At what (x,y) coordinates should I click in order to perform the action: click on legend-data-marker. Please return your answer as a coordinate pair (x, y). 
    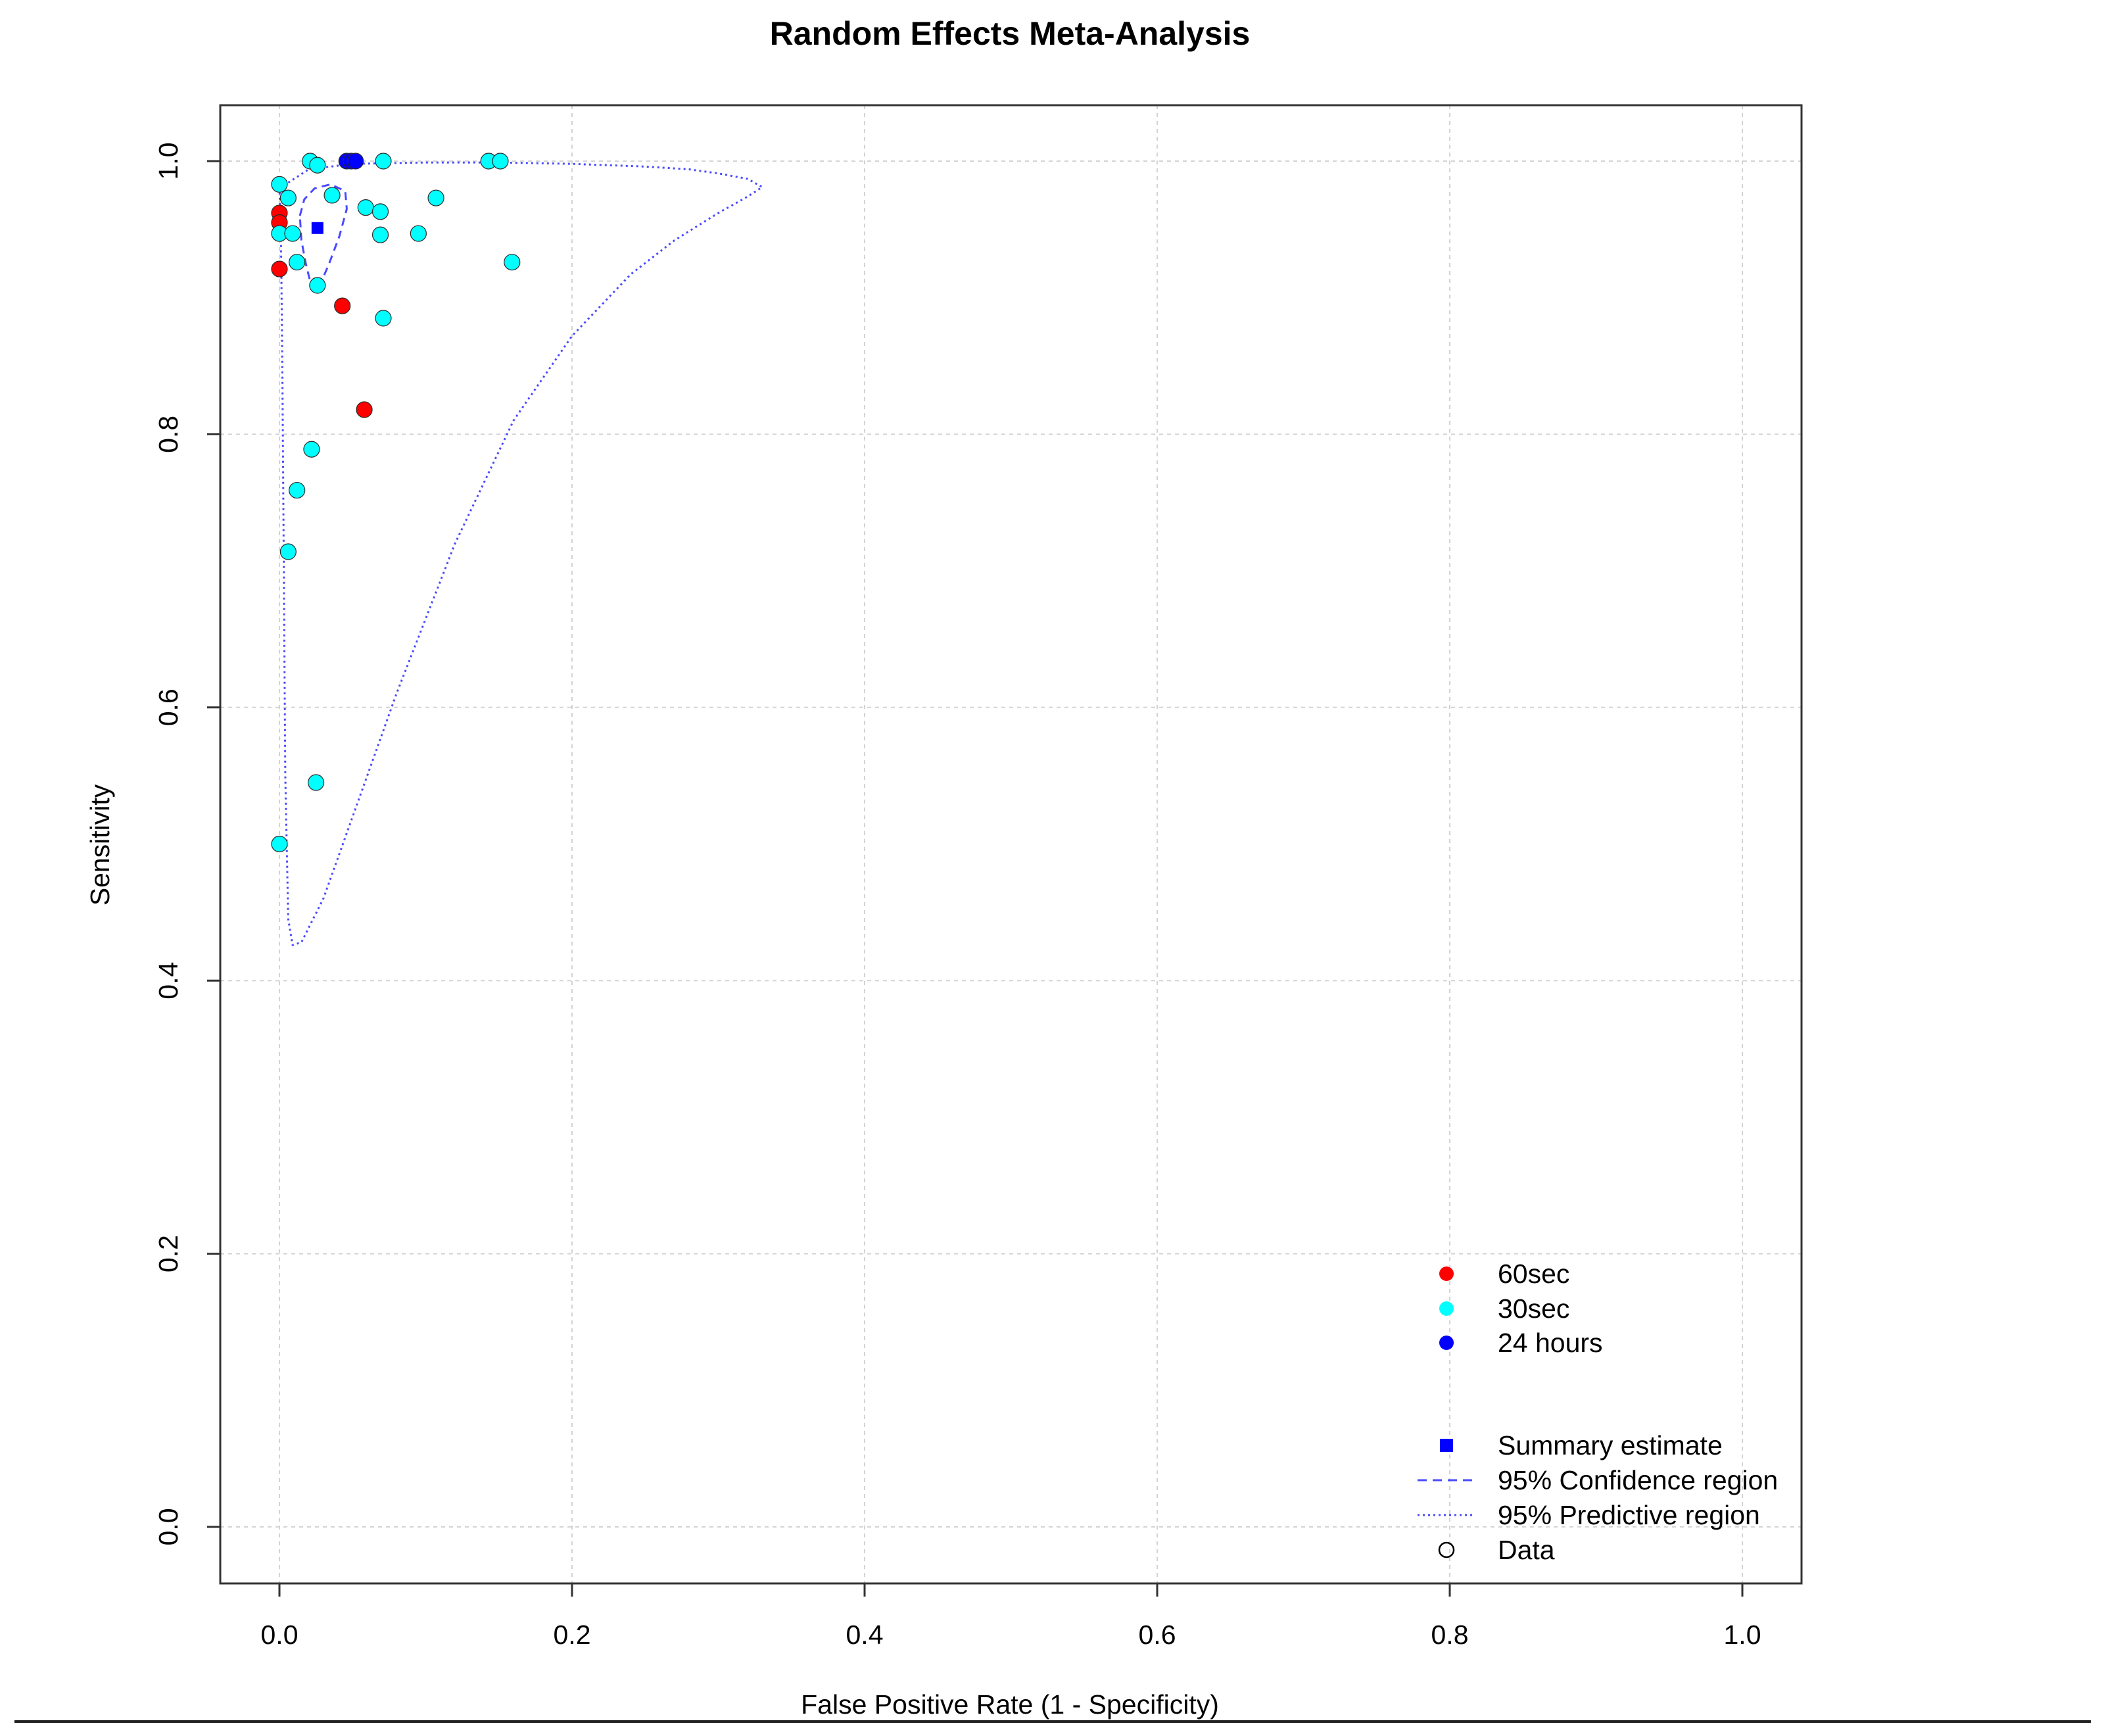
    Looking at the image, I should click on (1446, 1550).